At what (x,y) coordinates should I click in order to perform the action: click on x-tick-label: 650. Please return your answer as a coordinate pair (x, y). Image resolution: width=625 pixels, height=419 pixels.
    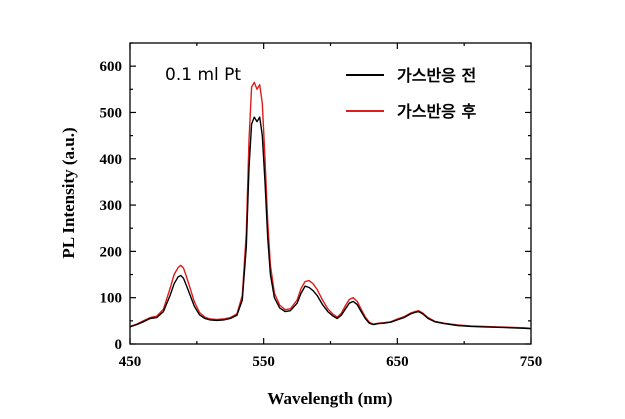
    Looking at the image, I should click on (397, 362).